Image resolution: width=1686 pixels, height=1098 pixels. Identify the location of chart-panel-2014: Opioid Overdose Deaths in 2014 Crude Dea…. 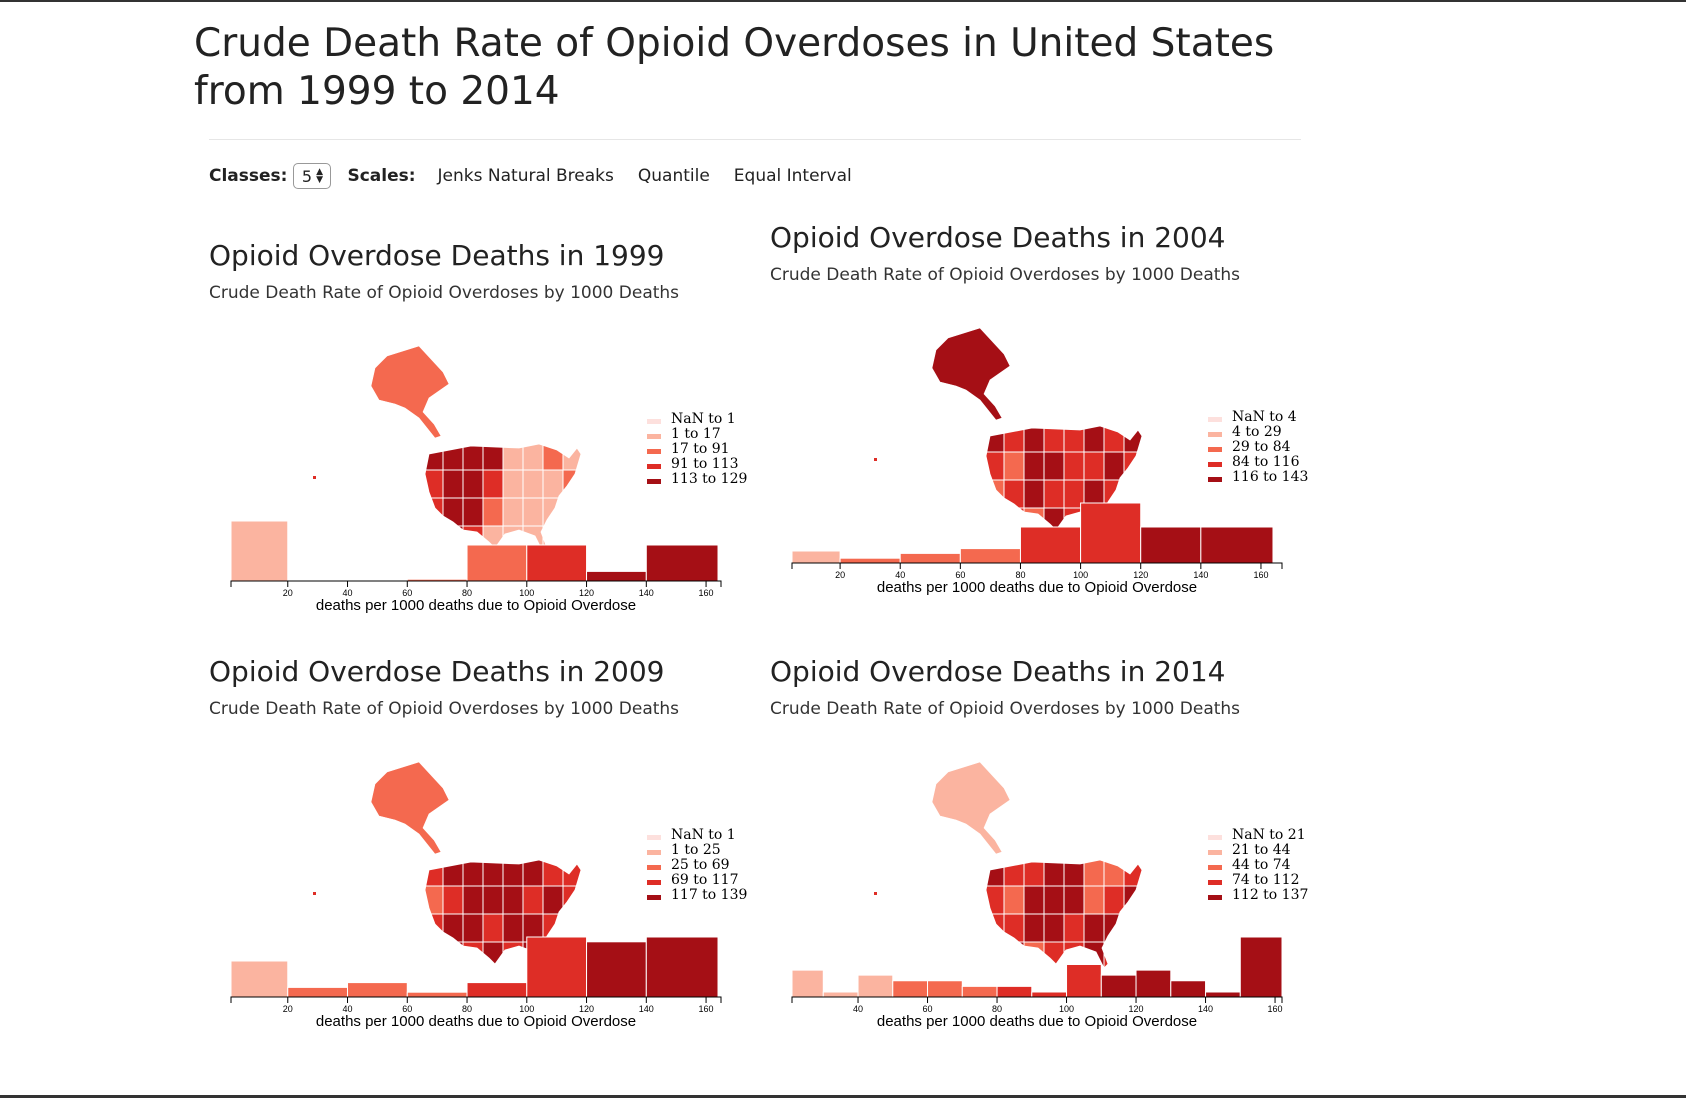
(1050, 865).